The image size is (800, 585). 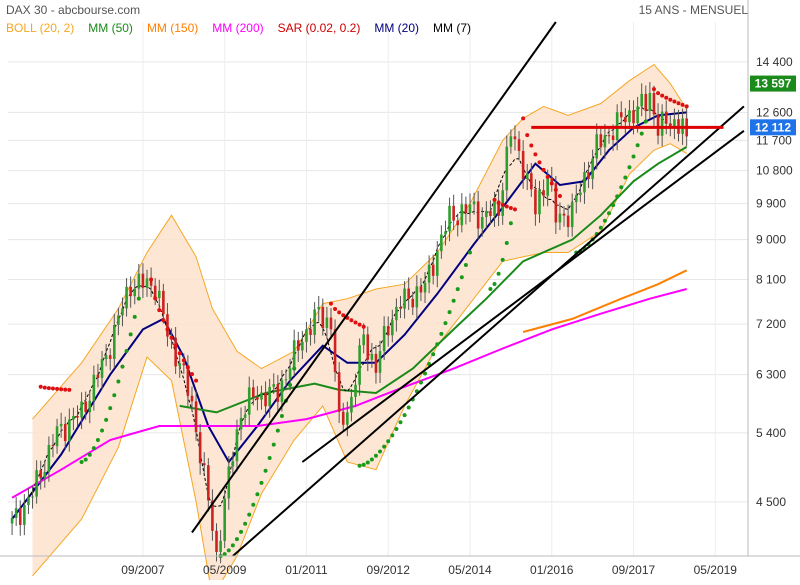 I want to click on y-tick-label: 4 500, so click(x=771, y=502).